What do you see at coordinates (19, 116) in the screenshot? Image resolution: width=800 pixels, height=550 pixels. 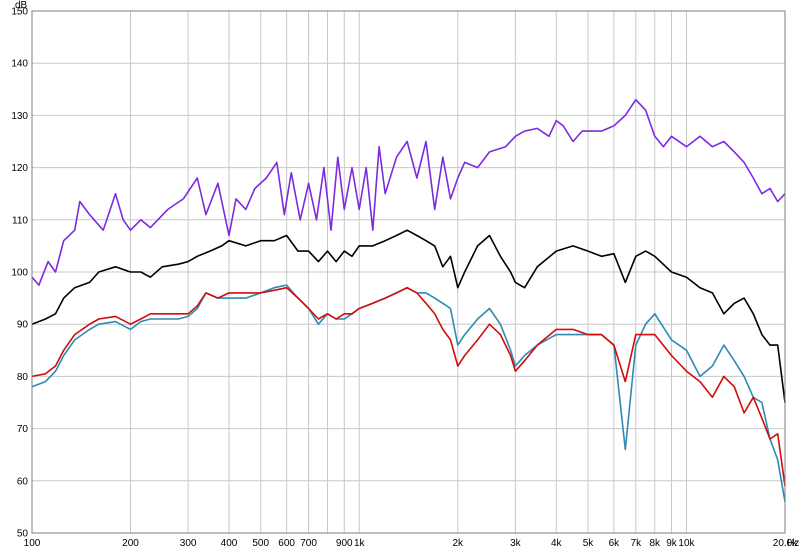 I see `y-tick-label: 130` at bounding box center [19, 116].